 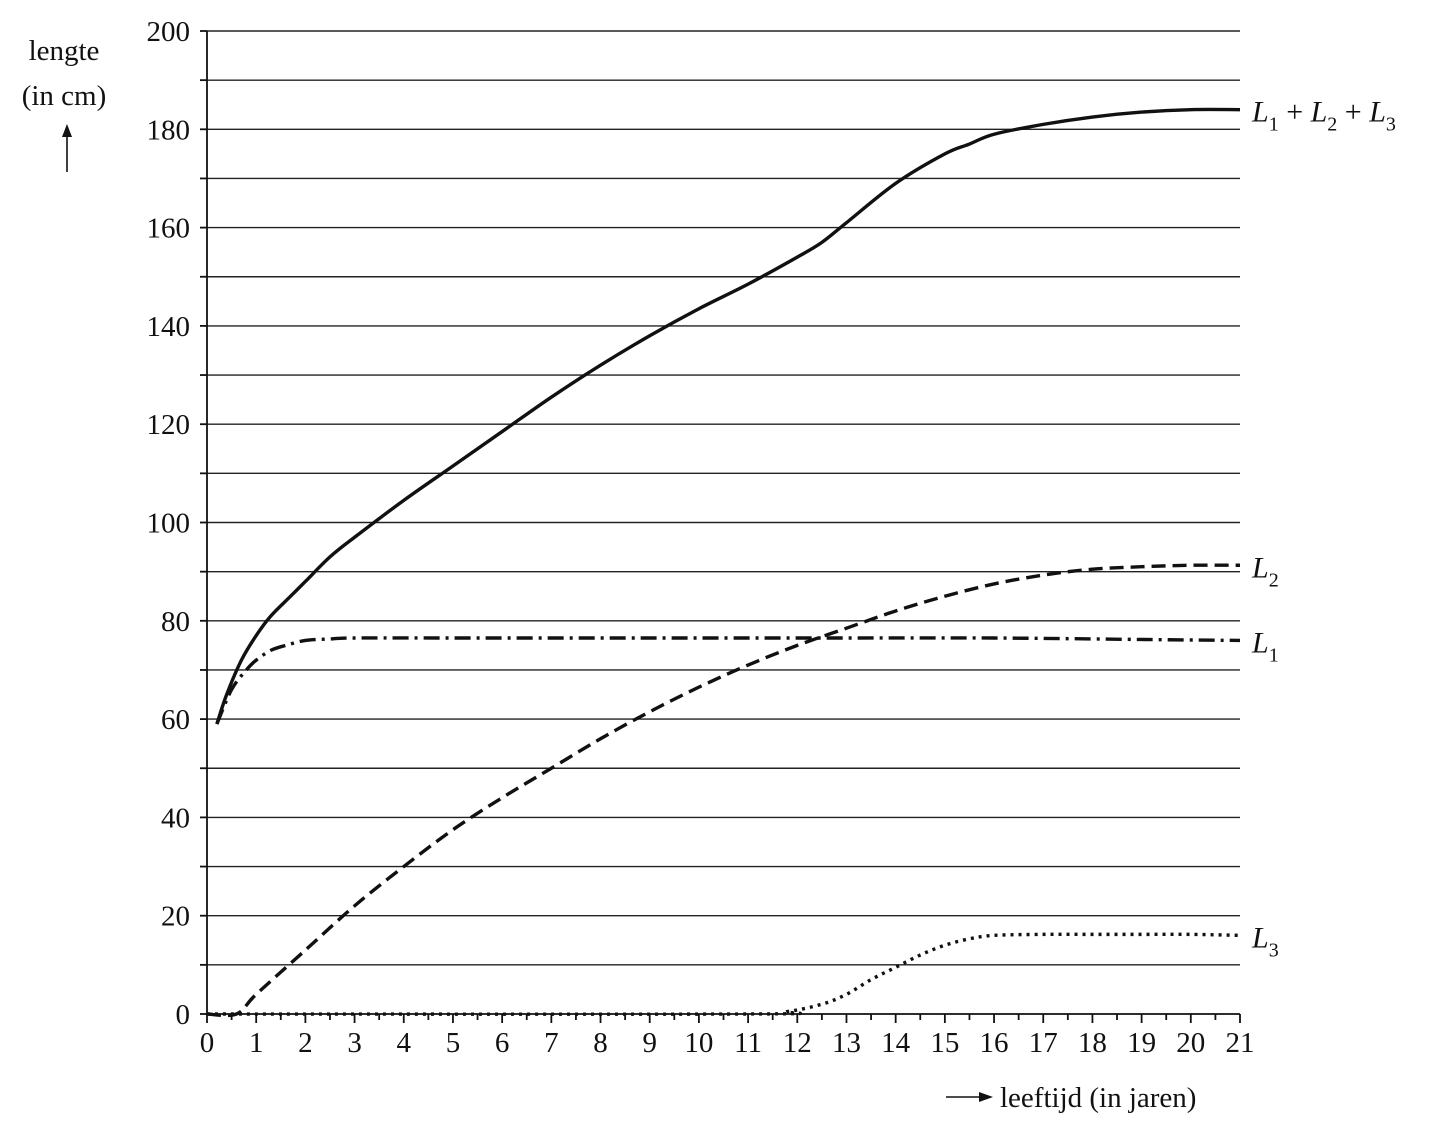 What do you see at coordinates (64, 51) in the screenshot?
I see `y-axis-title-line1: lengte` at bounding box center [64, 51].